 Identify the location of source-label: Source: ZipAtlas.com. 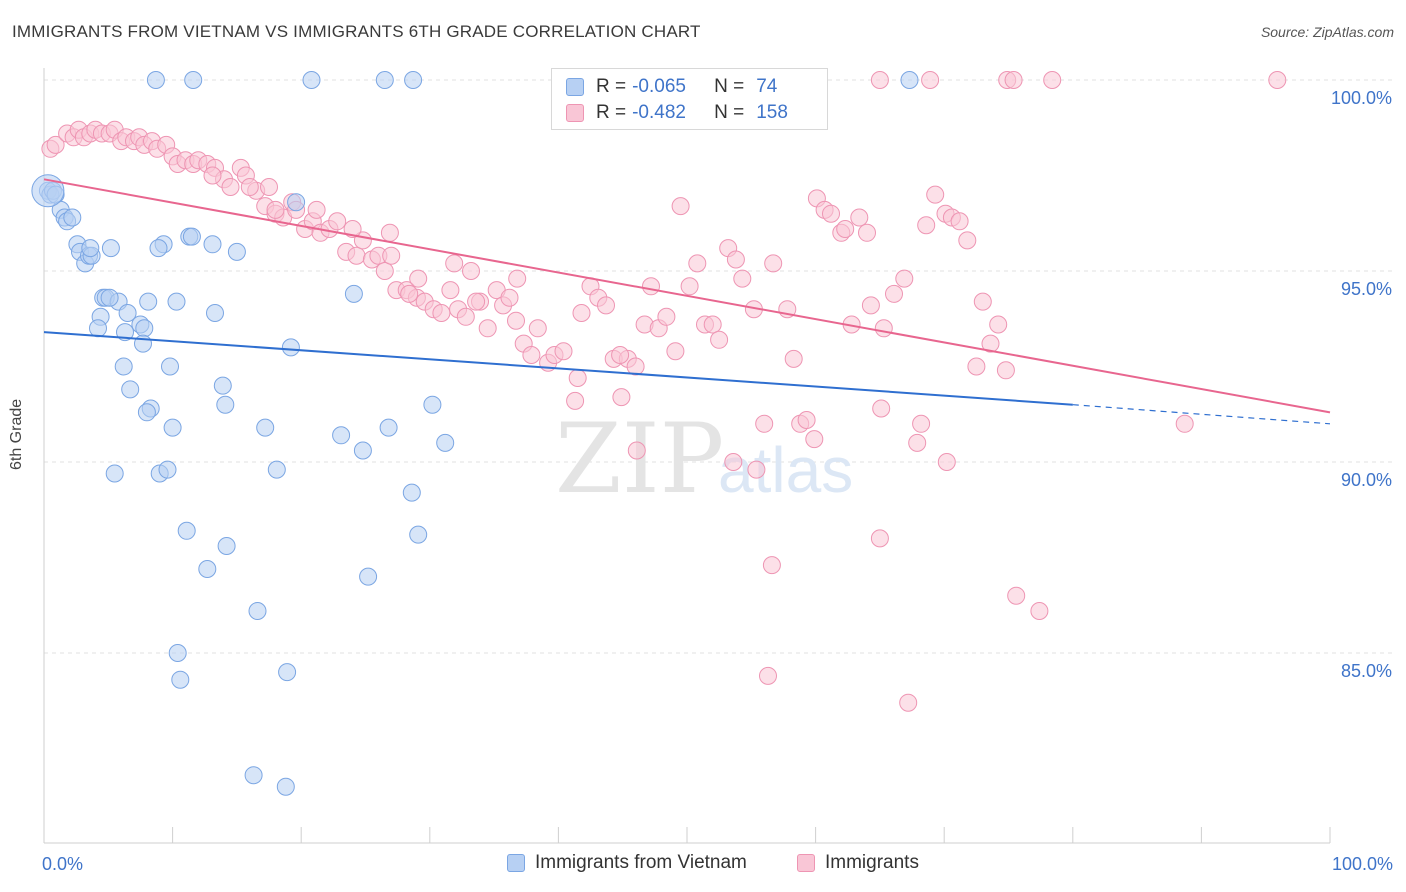
(1327, 32).